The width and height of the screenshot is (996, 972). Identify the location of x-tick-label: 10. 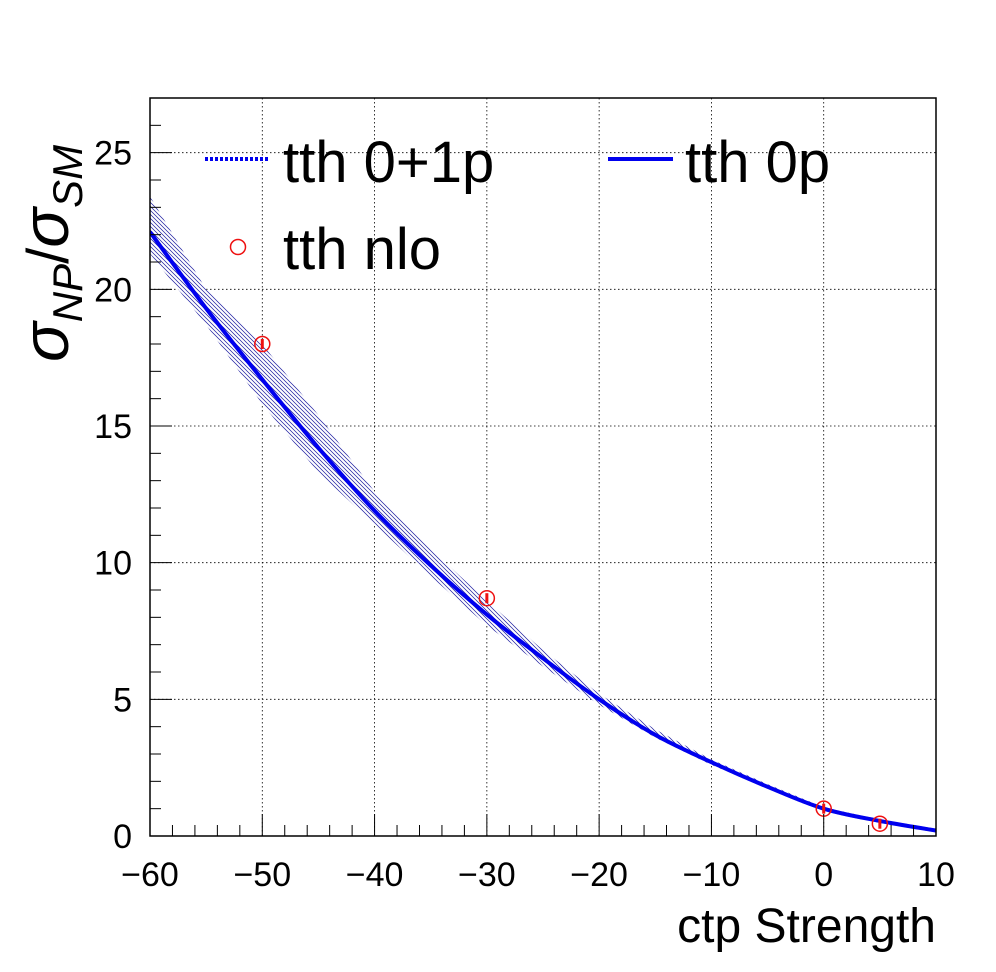
(936, 875).